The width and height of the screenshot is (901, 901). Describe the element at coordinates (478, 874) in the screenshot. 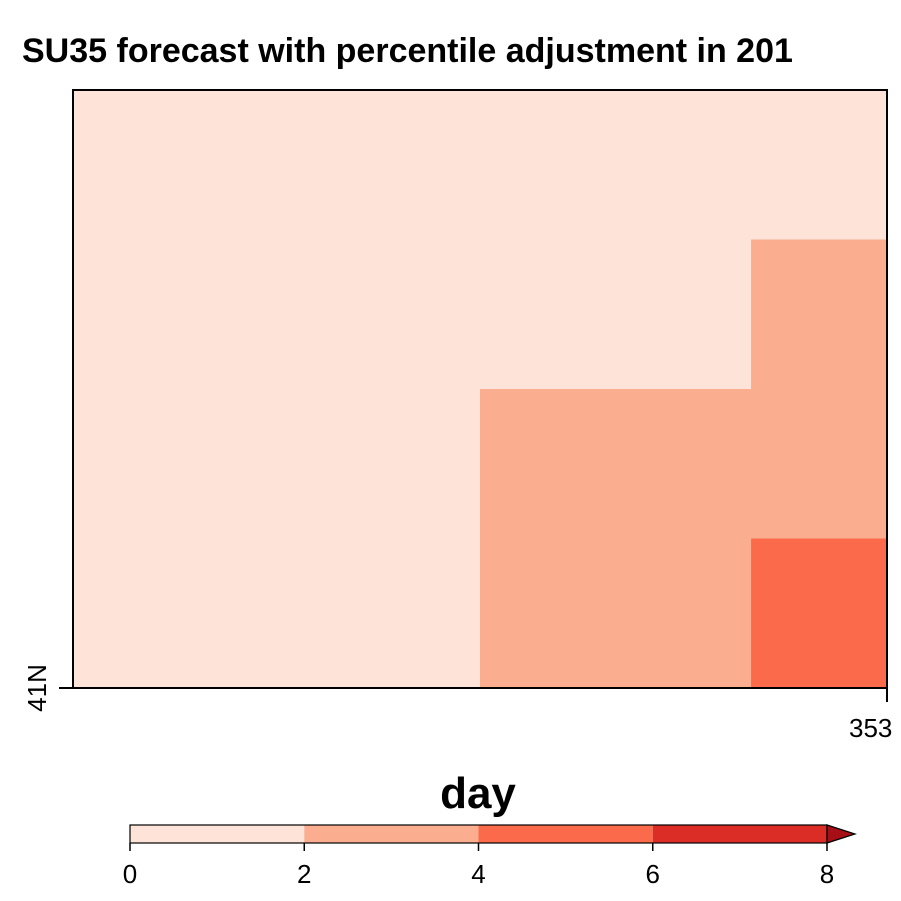

I see `colorbar-tick-label: 4` at that location.